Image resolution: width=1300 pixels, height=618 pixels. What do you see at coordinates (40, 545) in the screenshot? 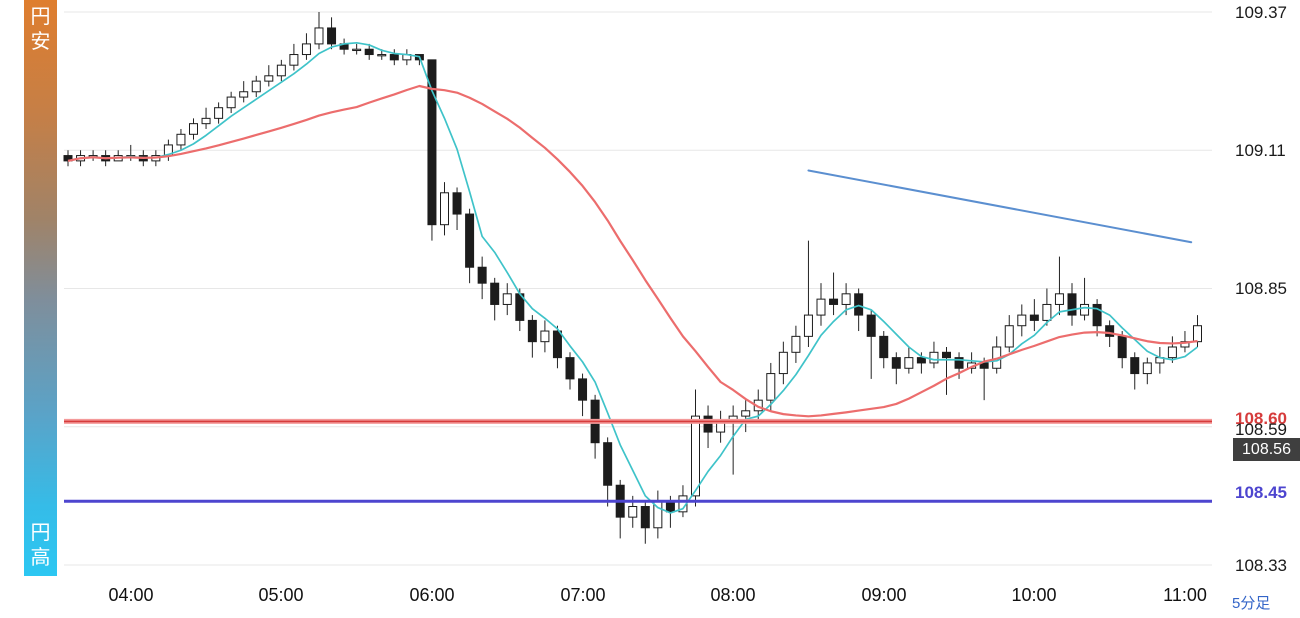
I see `yen-strong-label: 円高` at bounding box center [40, 545].